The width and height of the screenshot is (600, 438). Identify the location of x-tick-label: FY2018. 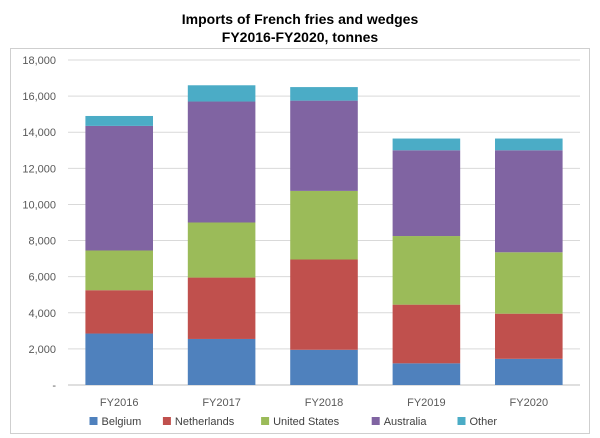
(324, 403).